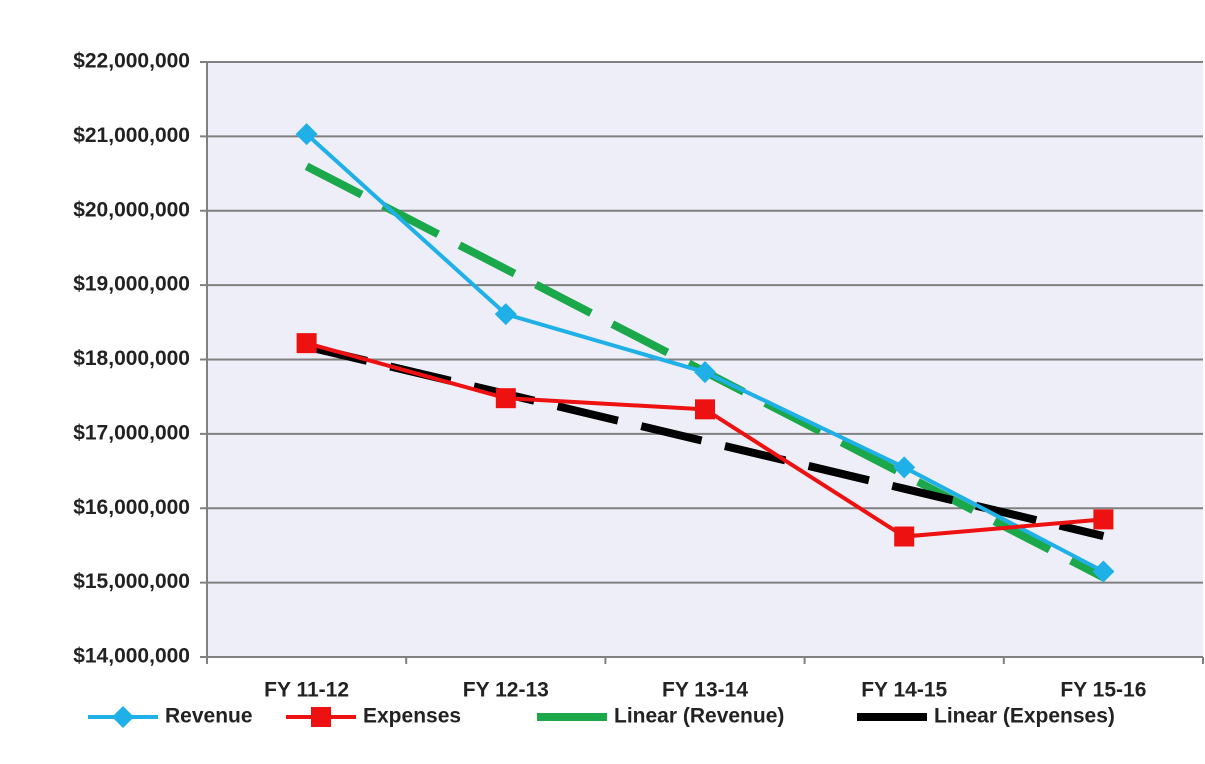 The width and height of the screenshot is (1205, 764). I want to click on y-tick-label: $17,000,000, so click(131, 432).